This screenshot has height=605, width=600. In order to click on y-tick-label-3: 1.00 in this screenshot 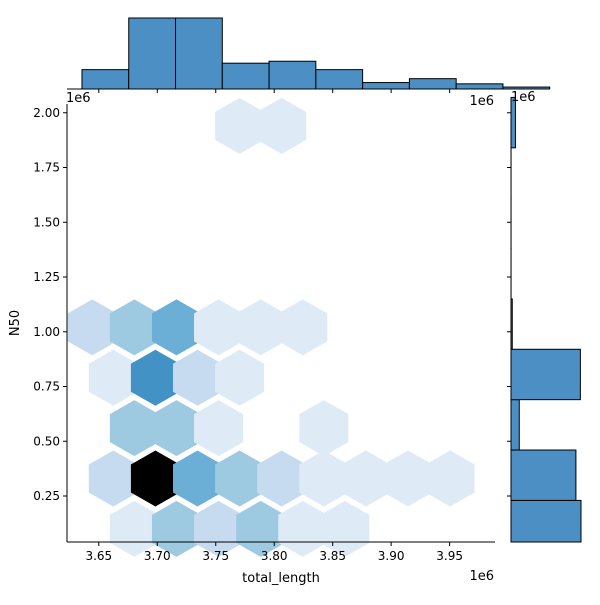, I will do `click(46, 332)`.